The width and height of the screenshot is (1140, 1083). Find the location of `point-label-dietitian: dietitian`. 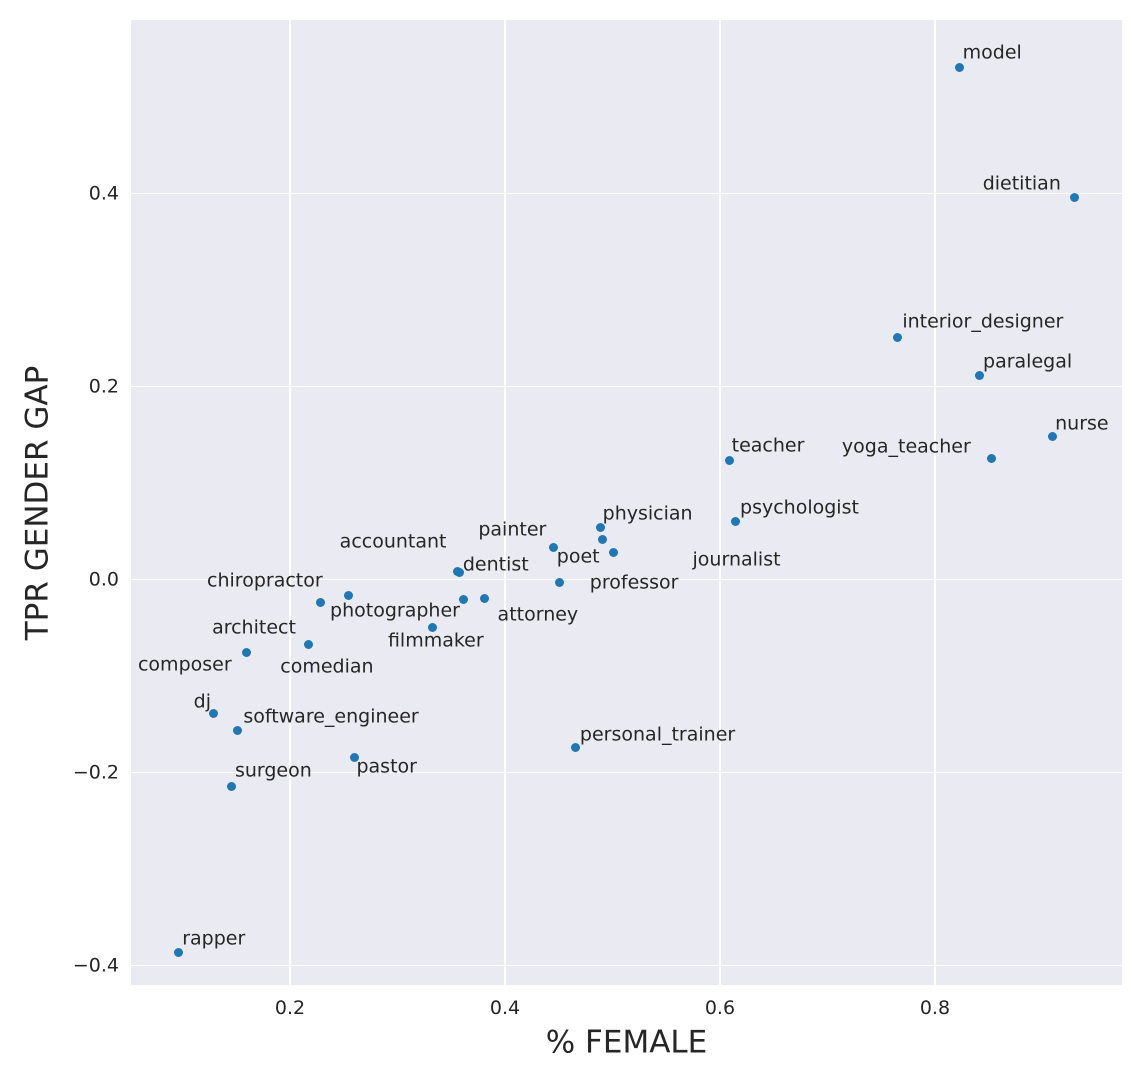

point-label-dietitian: dietitian is located at coordinates (1021, 183).